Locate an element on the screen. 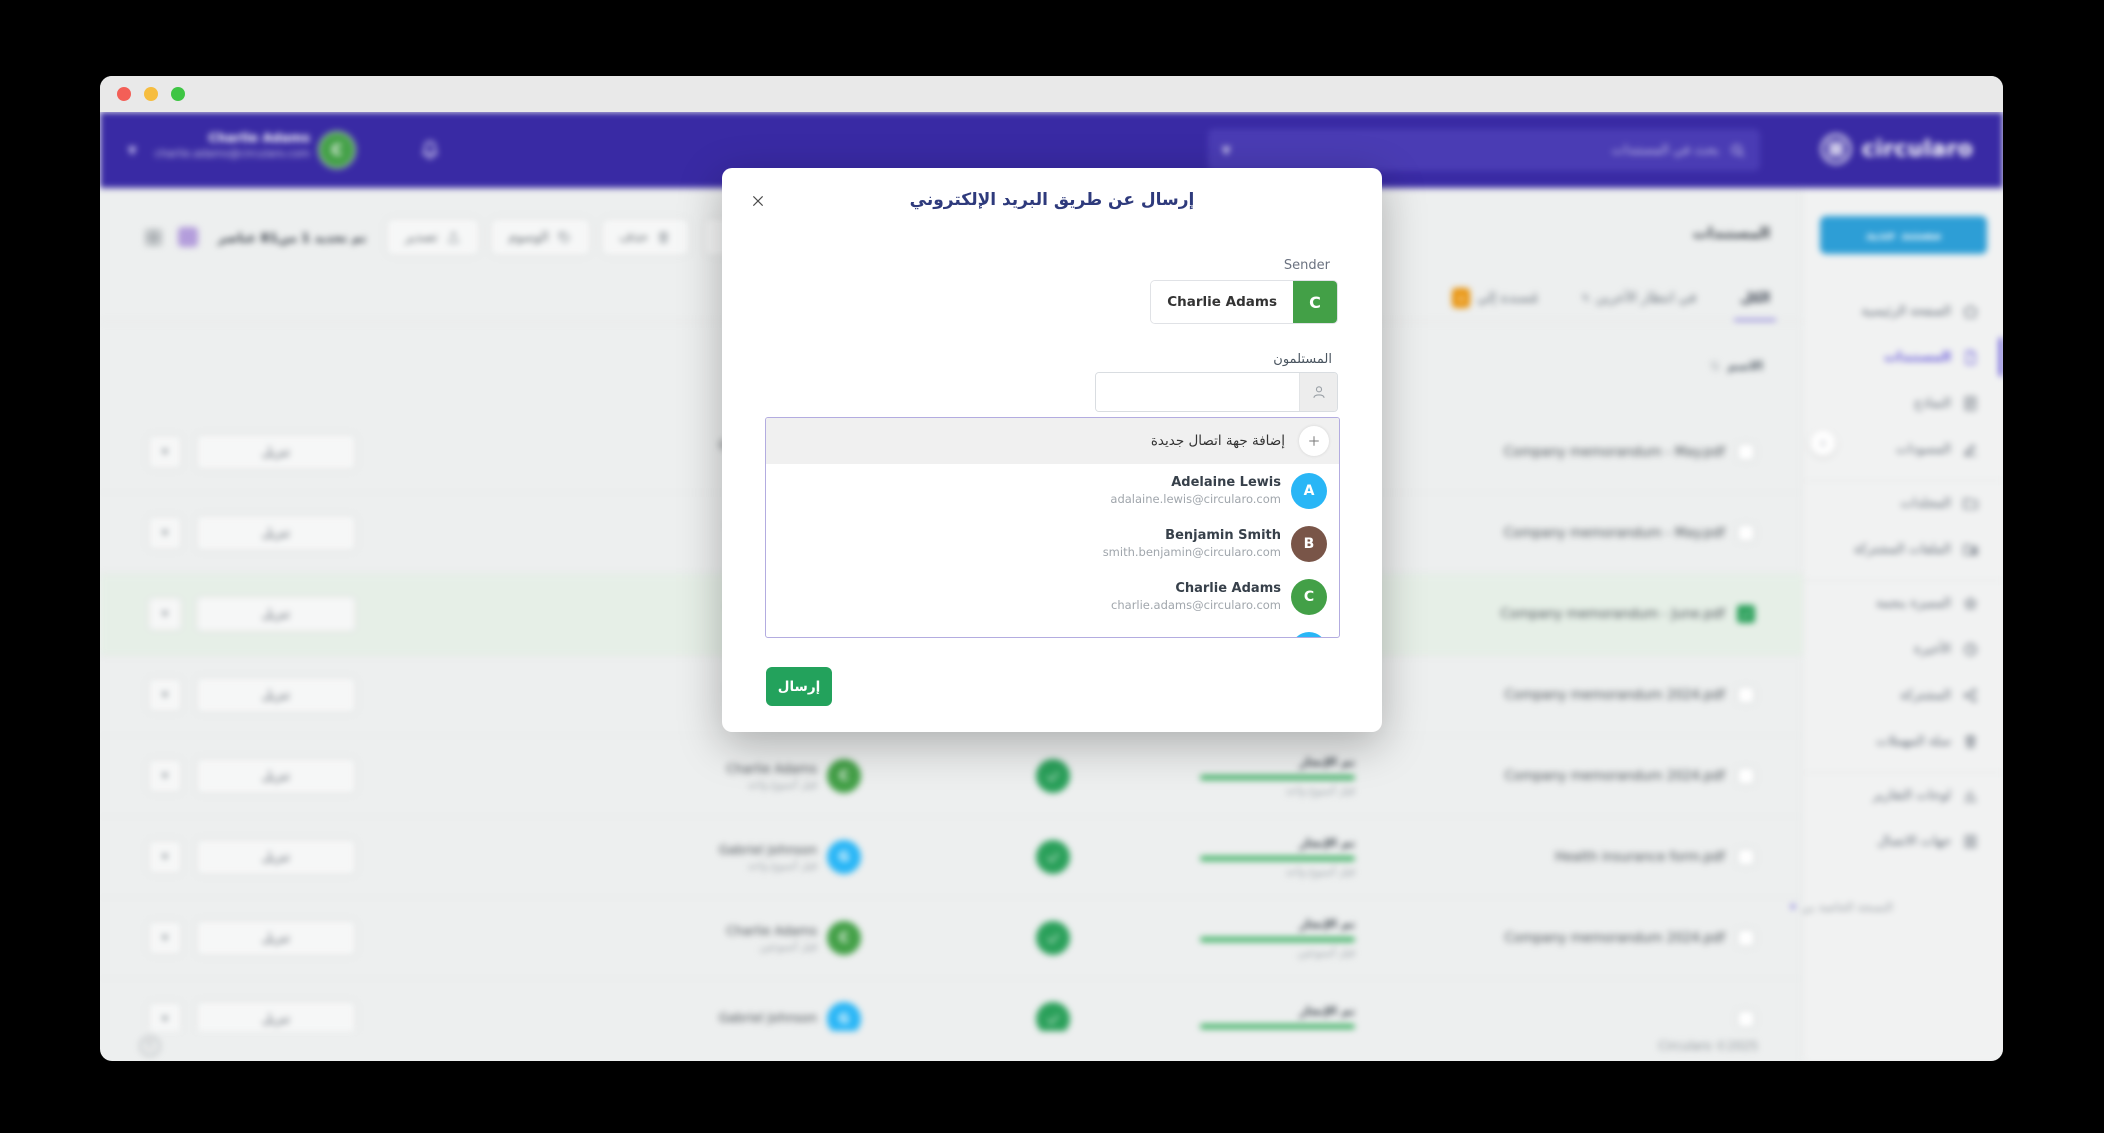 The height and width of the screenshot is (1133, 2104). contact-item: G Gabriel Johnson is located at coordinates (1052, 630).